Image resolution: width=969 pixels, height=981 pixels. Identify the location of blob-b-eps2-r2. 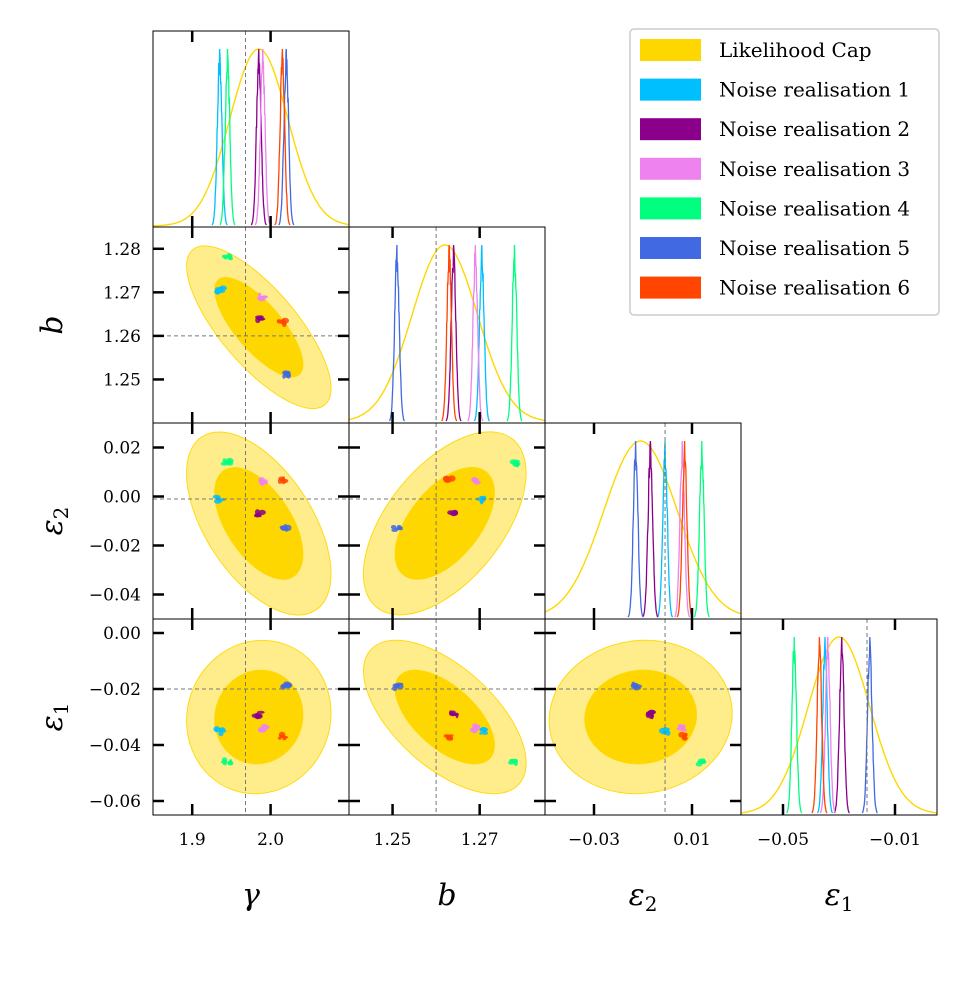
(453, 513).